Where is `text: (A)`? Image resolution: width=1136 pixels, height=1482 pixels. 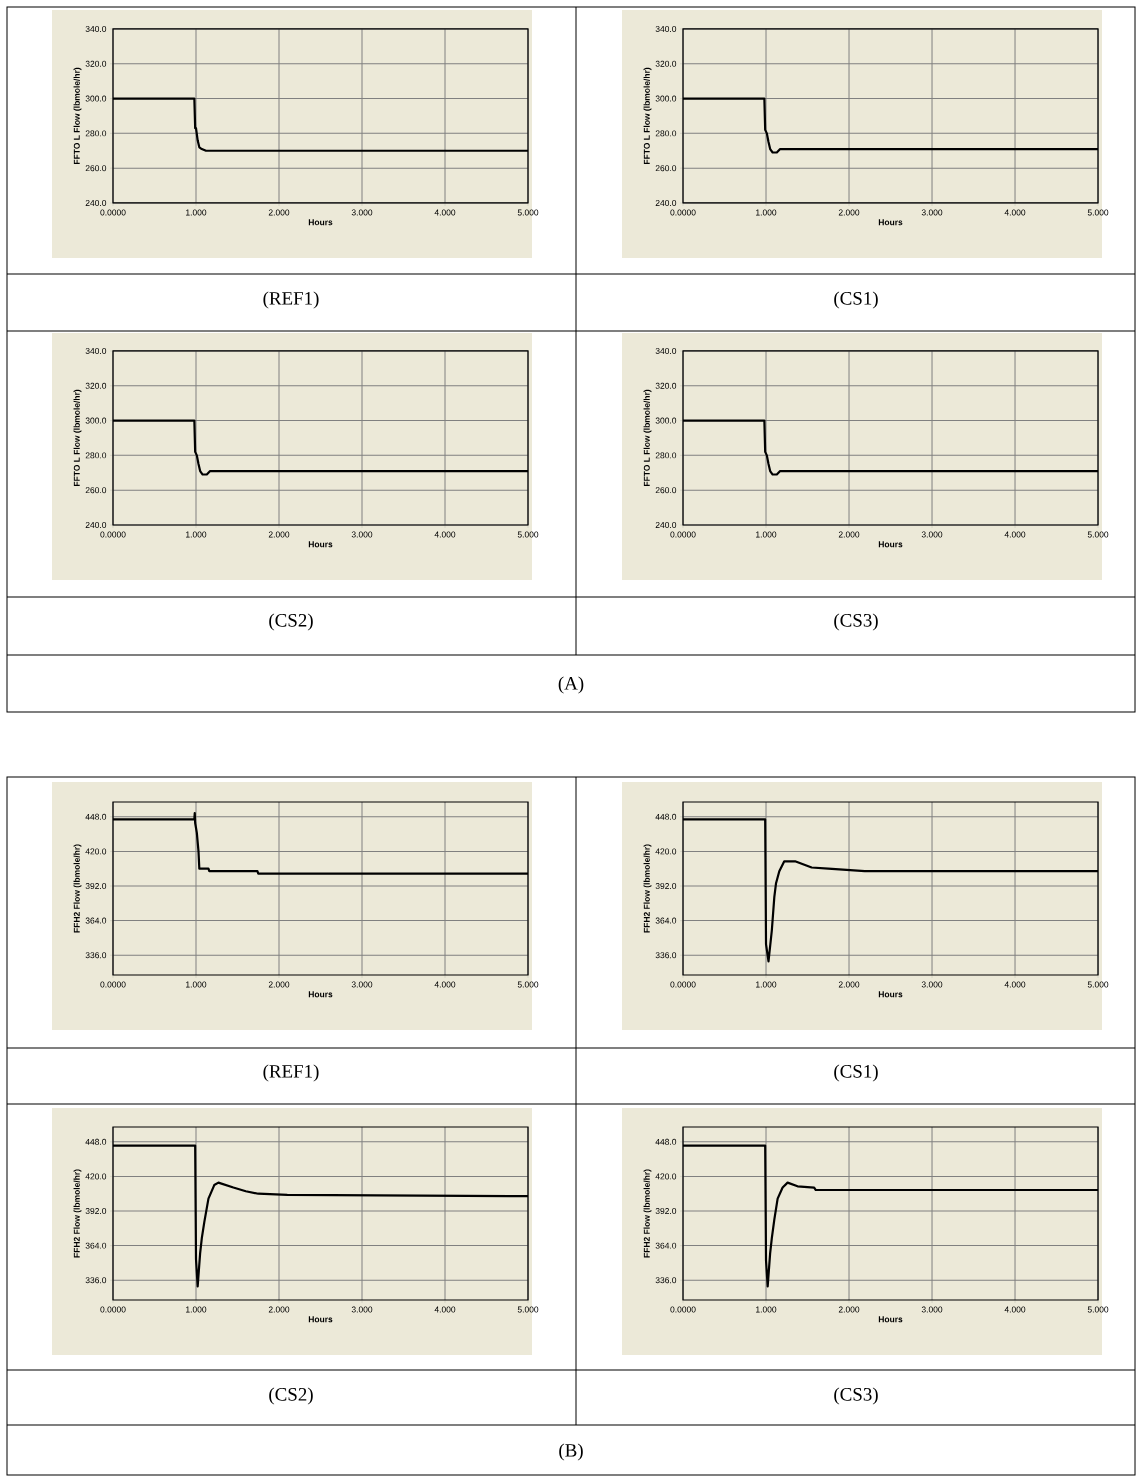
text: (A) is located at coordinates (571, 685).